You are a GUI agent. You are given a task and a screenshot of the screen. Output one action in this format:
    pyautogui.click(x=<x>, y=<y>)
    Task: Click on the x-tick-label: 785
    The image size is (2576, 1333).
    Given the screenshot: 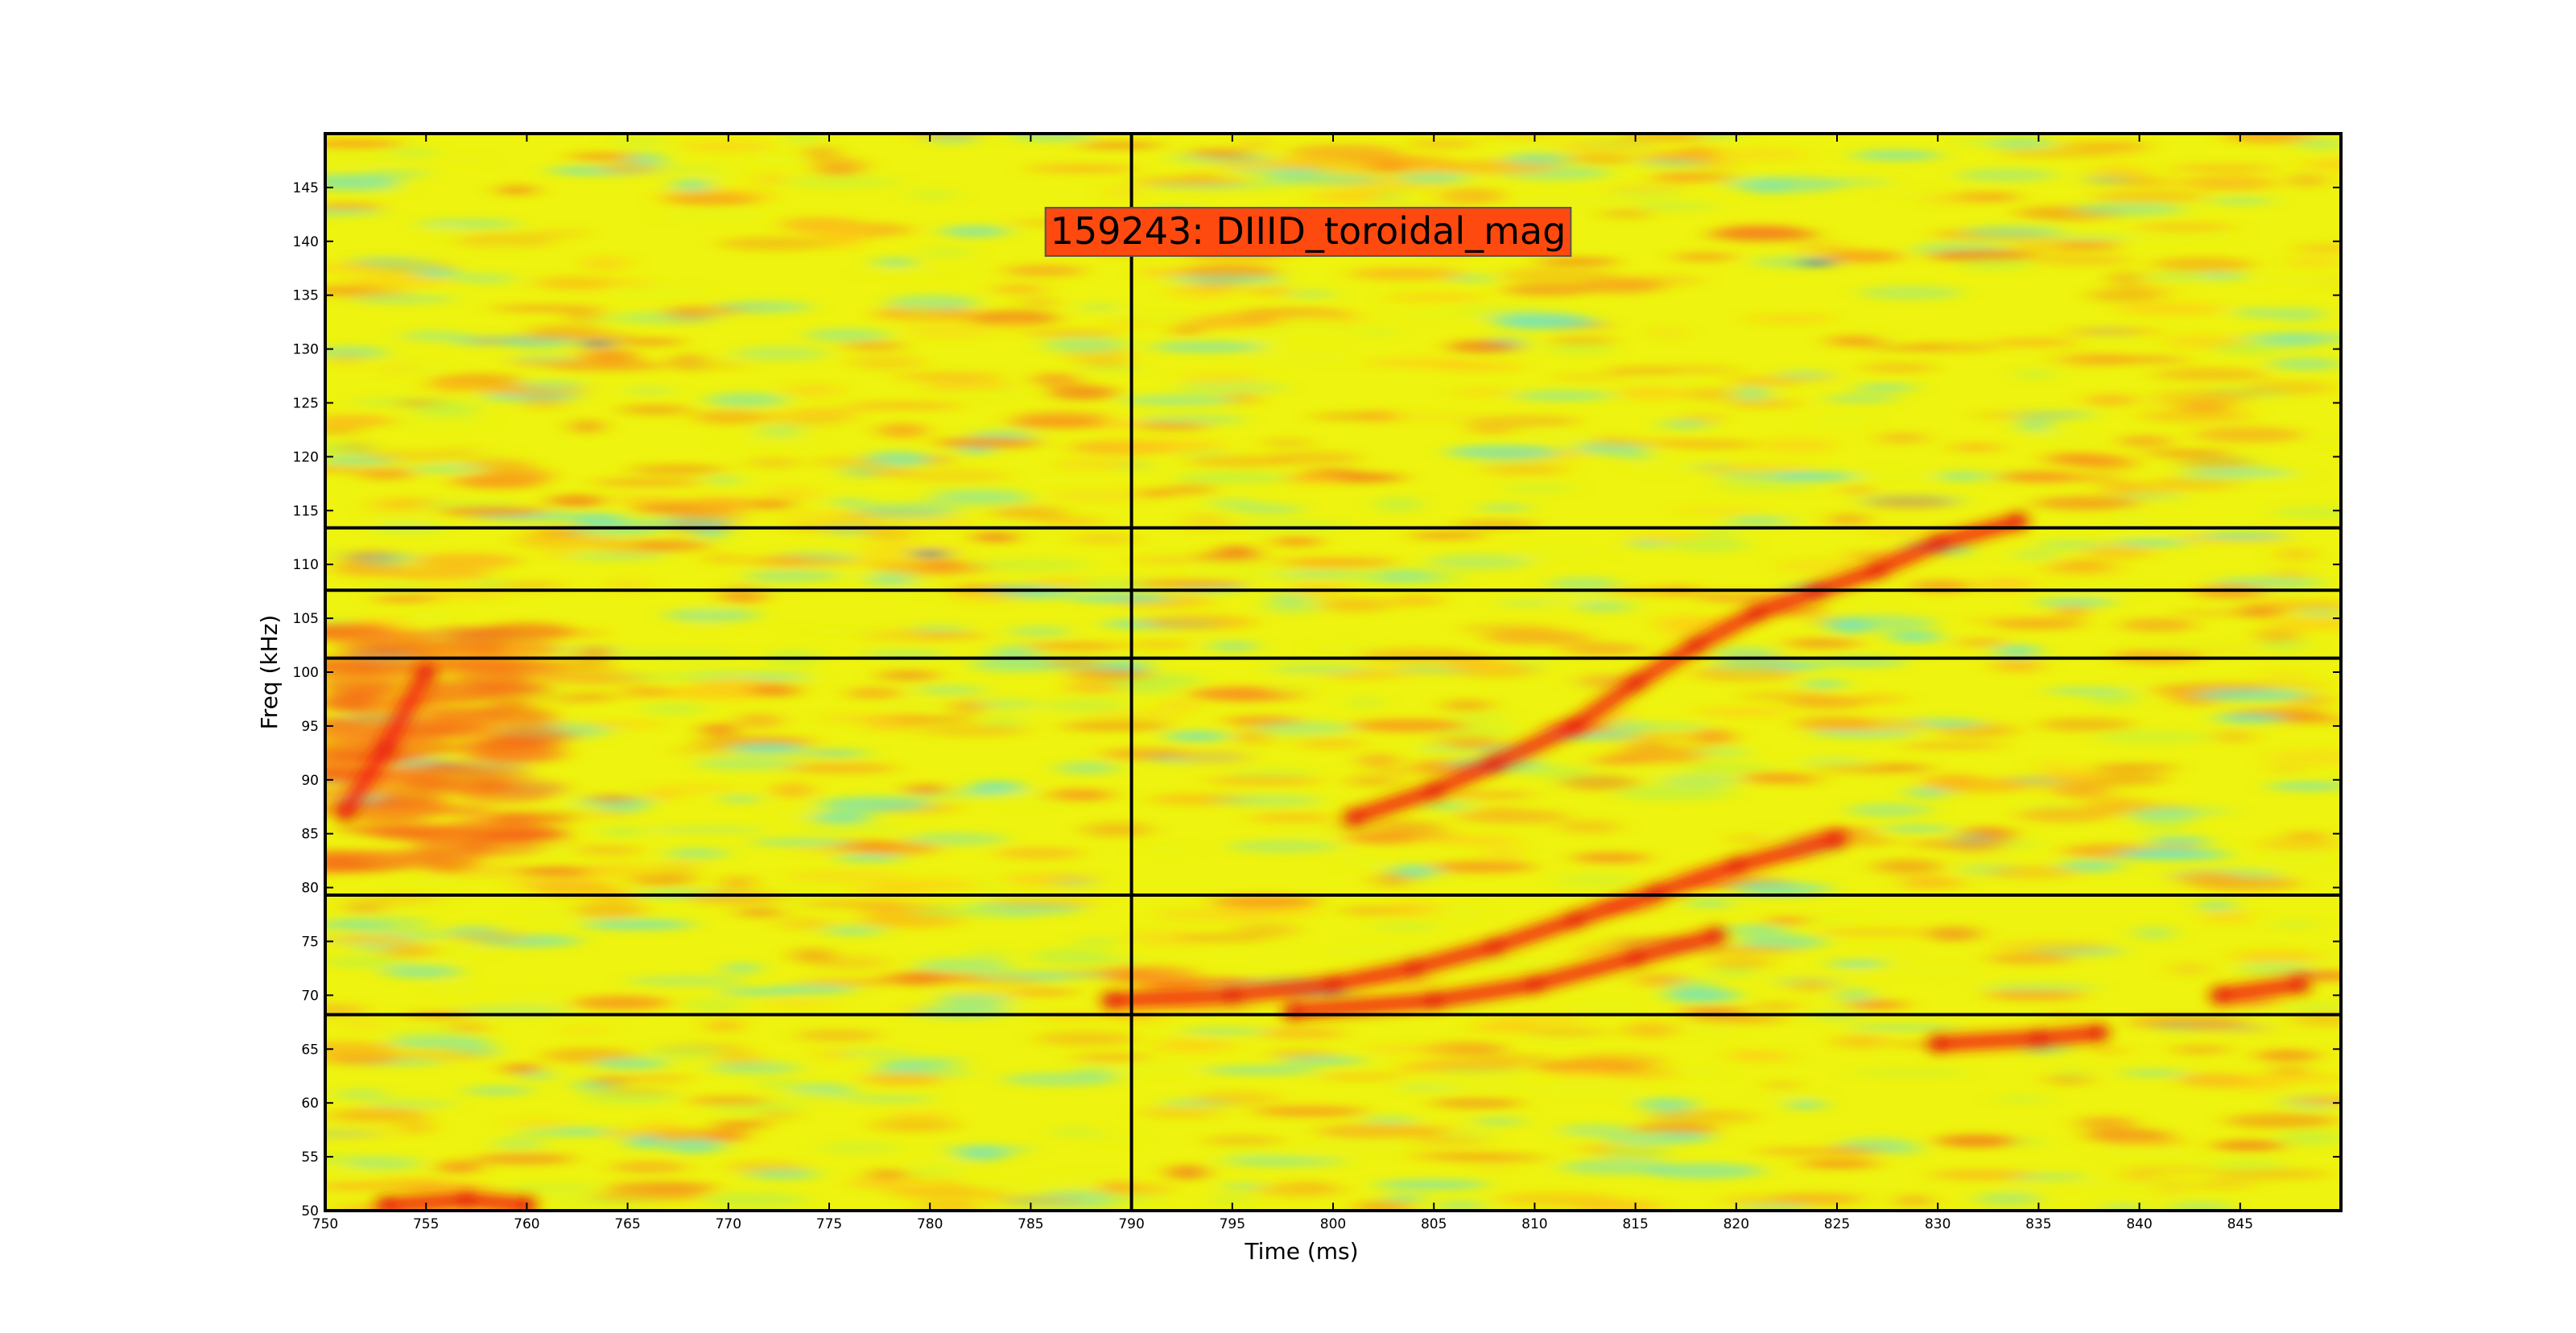 What is the action you would take?
    pyautogui.click(x=1030, y=1224)
    